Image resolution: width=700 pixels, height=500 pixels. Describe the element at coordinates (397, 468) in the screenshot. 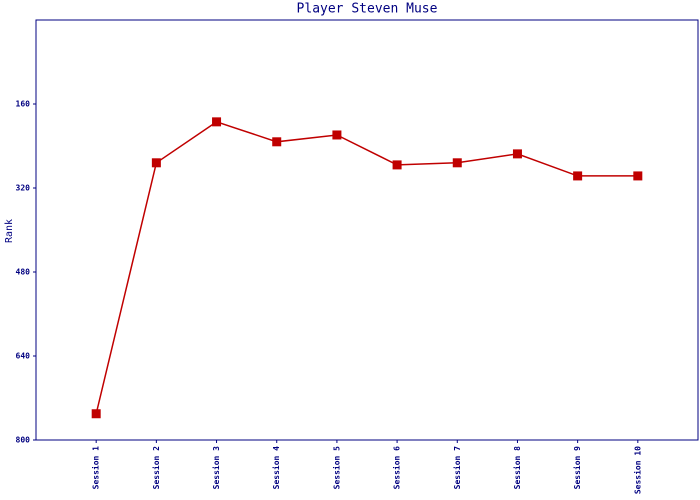

I see `x-tick-label: Session 6` at that location.